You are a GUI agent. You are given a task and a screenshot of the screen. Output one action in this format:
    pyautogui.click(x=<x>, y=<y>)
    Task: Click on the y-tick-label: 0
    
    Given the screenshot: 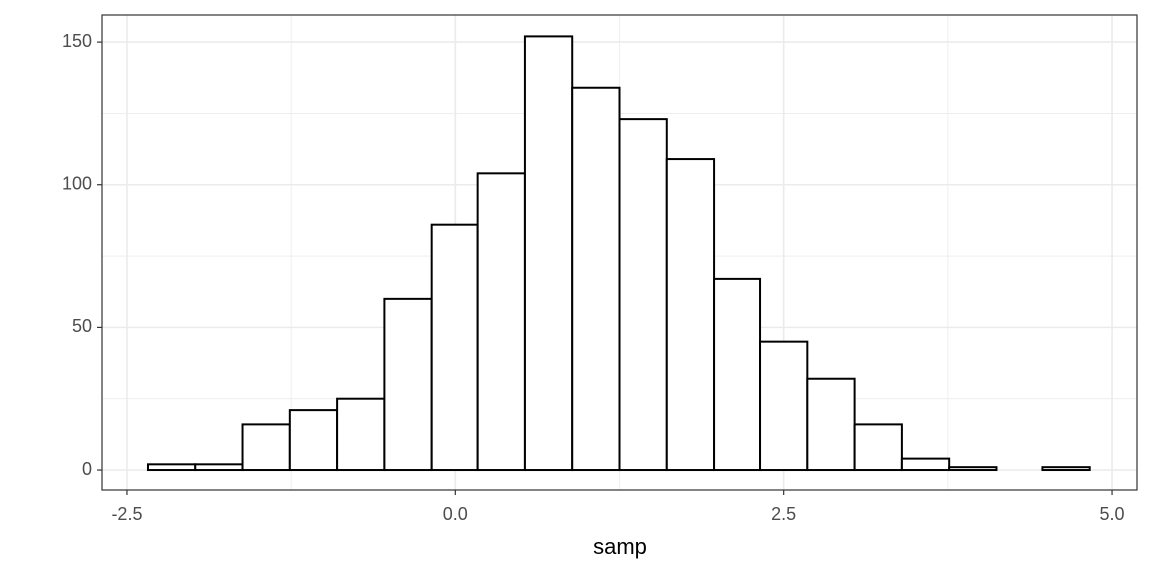 What is the action you would take?
    pyautogui.click(x=87, y=469)
    